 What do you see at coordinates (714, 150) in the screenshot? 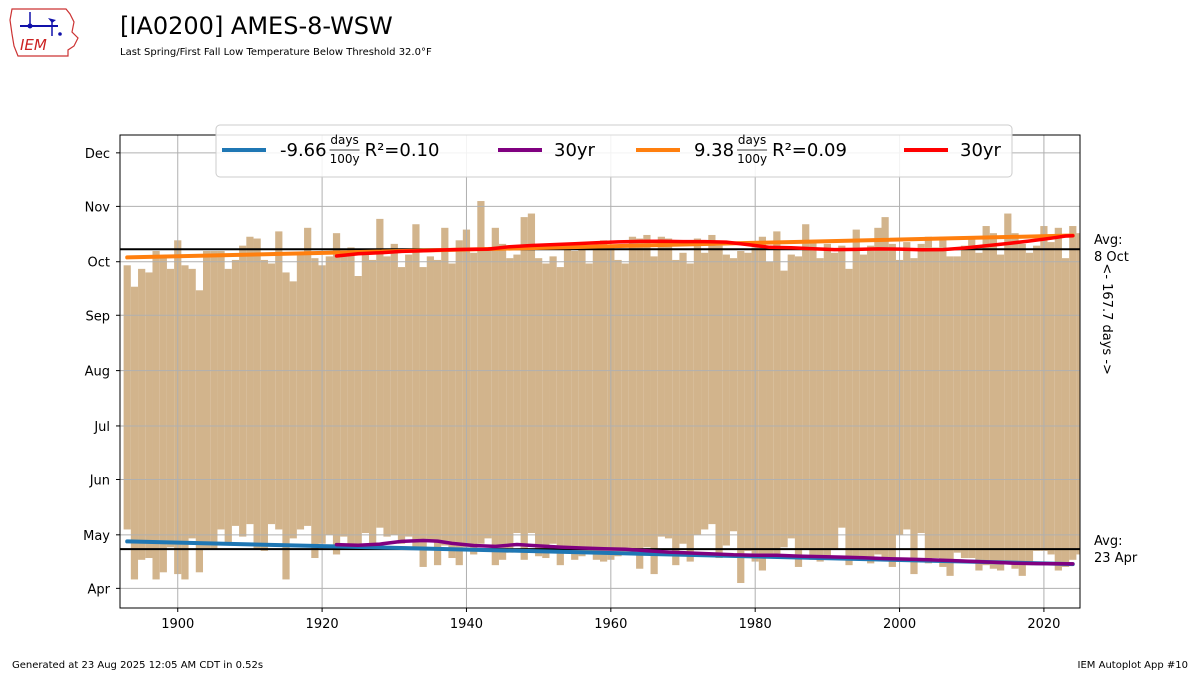
I see `fall-trend-legend-slope: 9.38` at bounding box center [714, 150].